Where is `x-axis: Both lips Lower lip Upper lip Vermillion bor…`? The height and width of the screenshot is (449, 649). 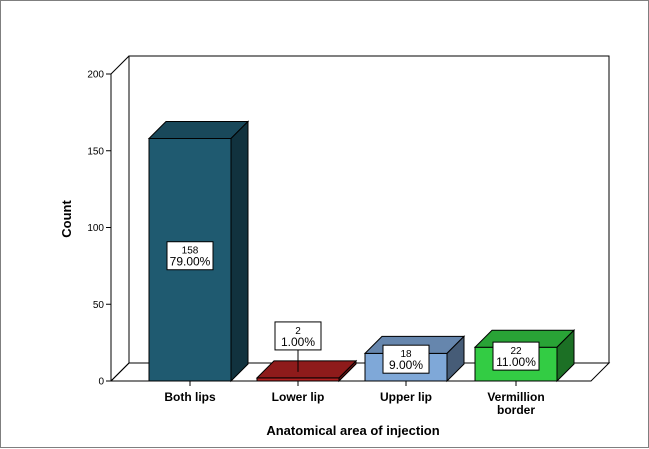
x-axis: Both lips Lower lip Upper lip Vermillion bor… is located at coordinates (351, 399).